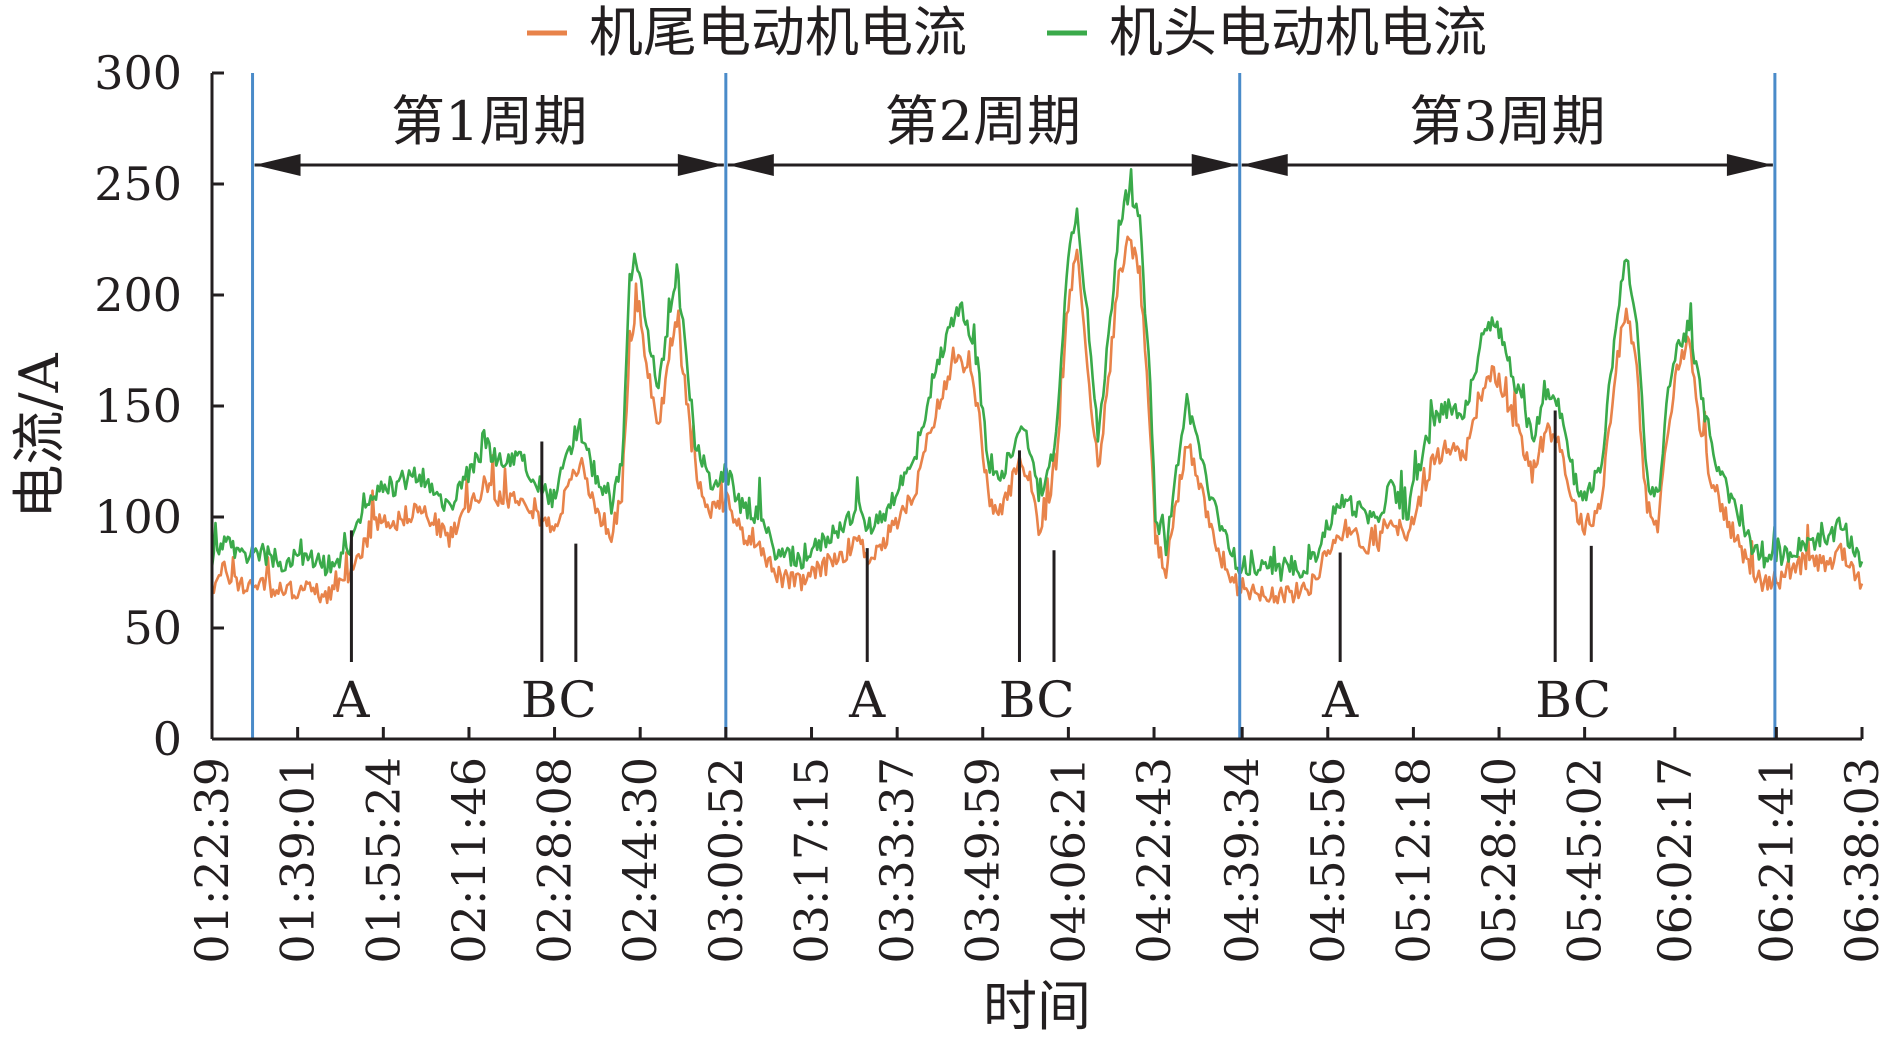  I want to click on x-tick-label: 04:22:43, so click(1154, 860).